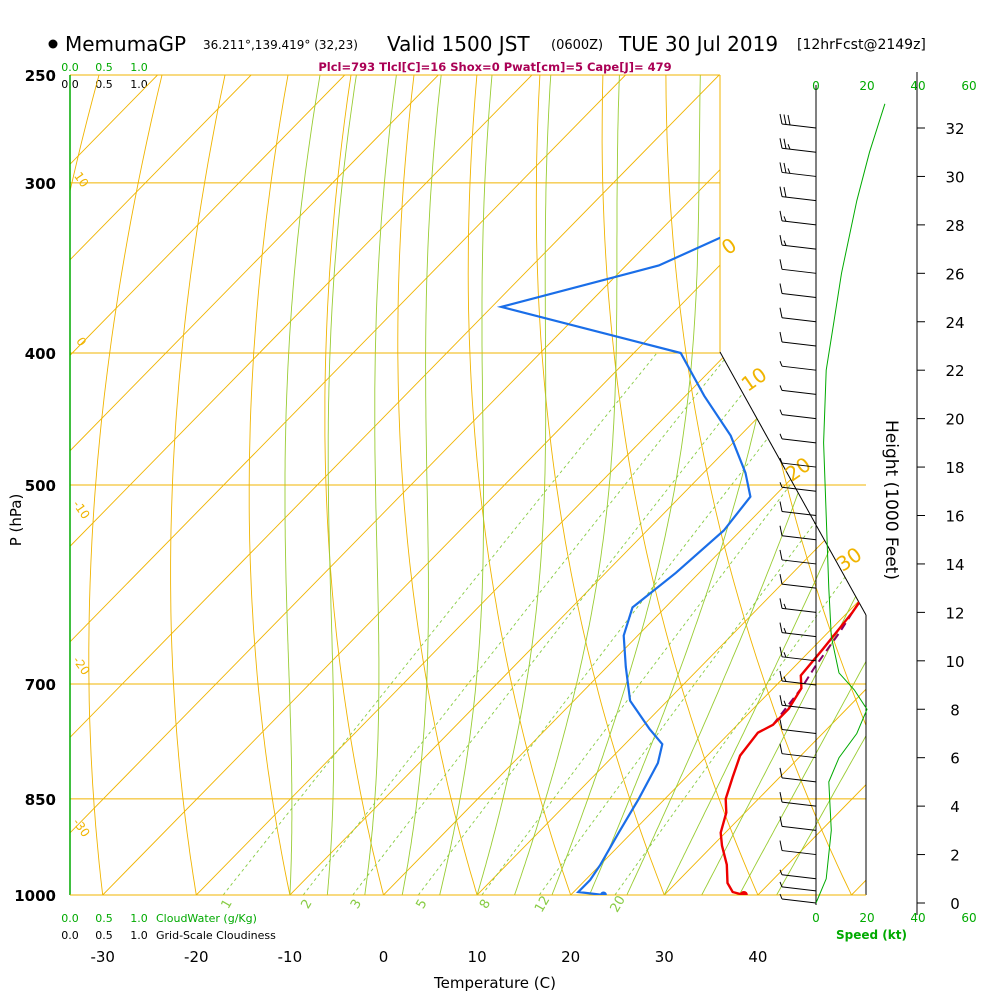 The width and height of the screenshot is (1000, 1004). Describe the element at coordinates (216, 935) in the screenshot. I see `cloudiness-label: Grid-Scale Cloudiness` at that location.